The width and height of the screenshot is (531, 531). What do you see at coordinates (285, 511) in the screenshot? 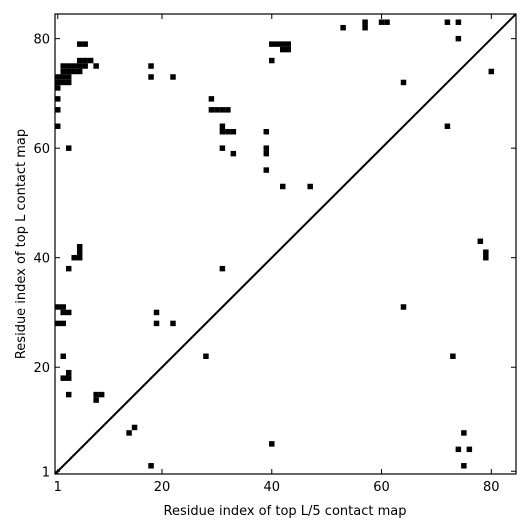
I see `x-axis-label: Residue index of top L/5 contact map` at bounding box center [285, 511].